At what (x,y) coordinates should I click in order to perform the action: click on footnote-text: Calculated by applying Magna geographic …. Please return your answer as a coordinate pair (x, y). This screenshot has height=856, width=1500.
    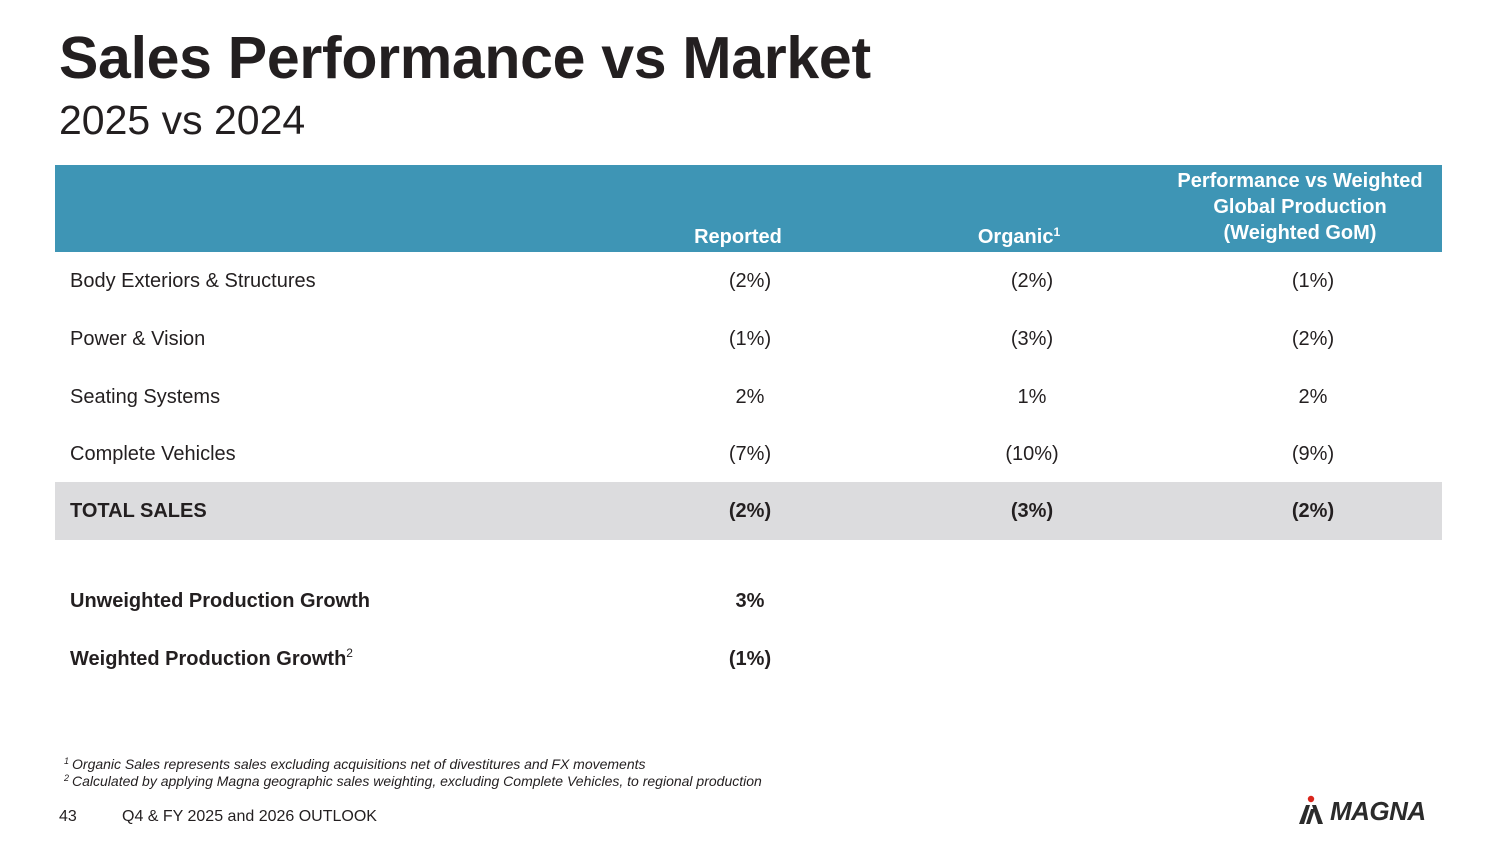
    Looking at the image, I should click on (417, 781).